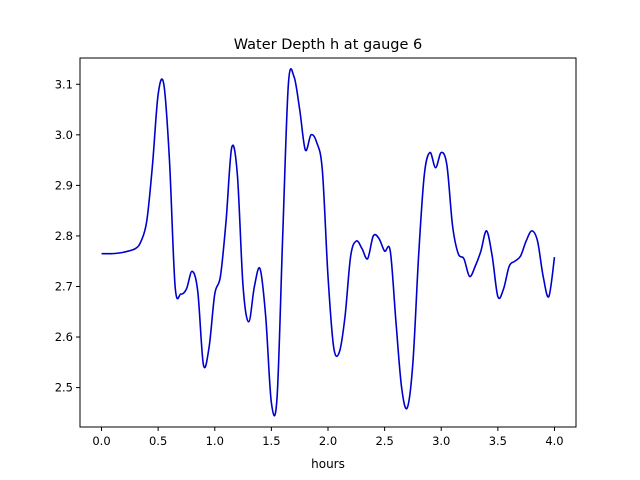  I want to click on y-tick-label: 3.0, so click(64, 135).